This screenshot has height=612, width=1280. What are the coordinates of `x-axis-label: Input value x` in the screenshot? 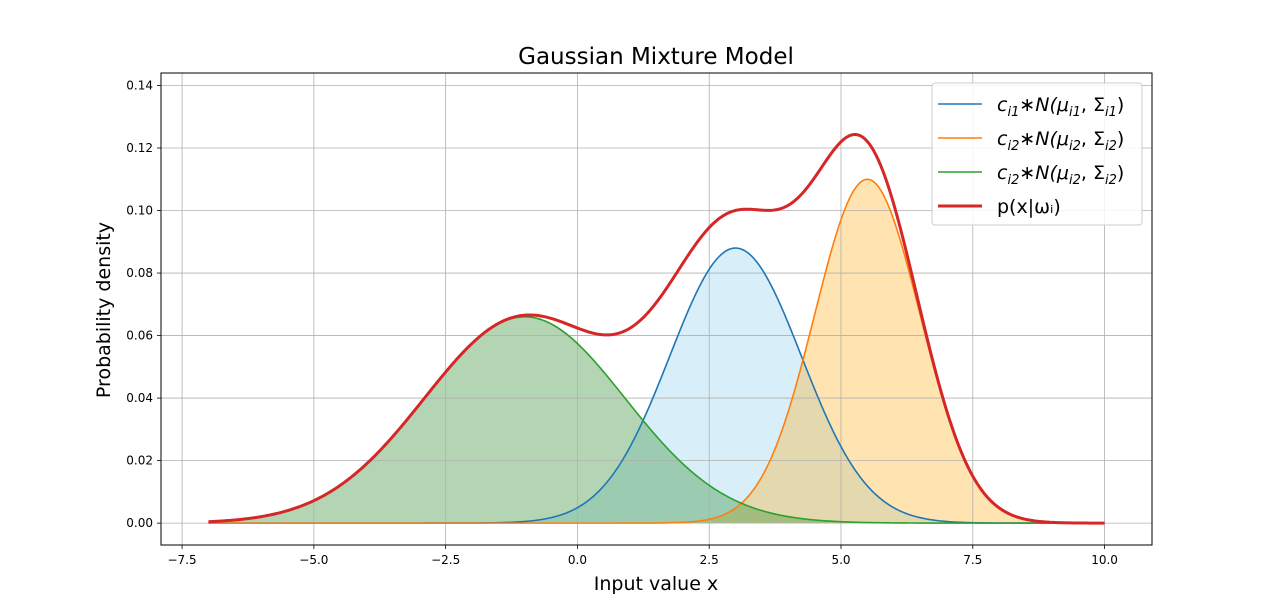 It's located at (656, 584).